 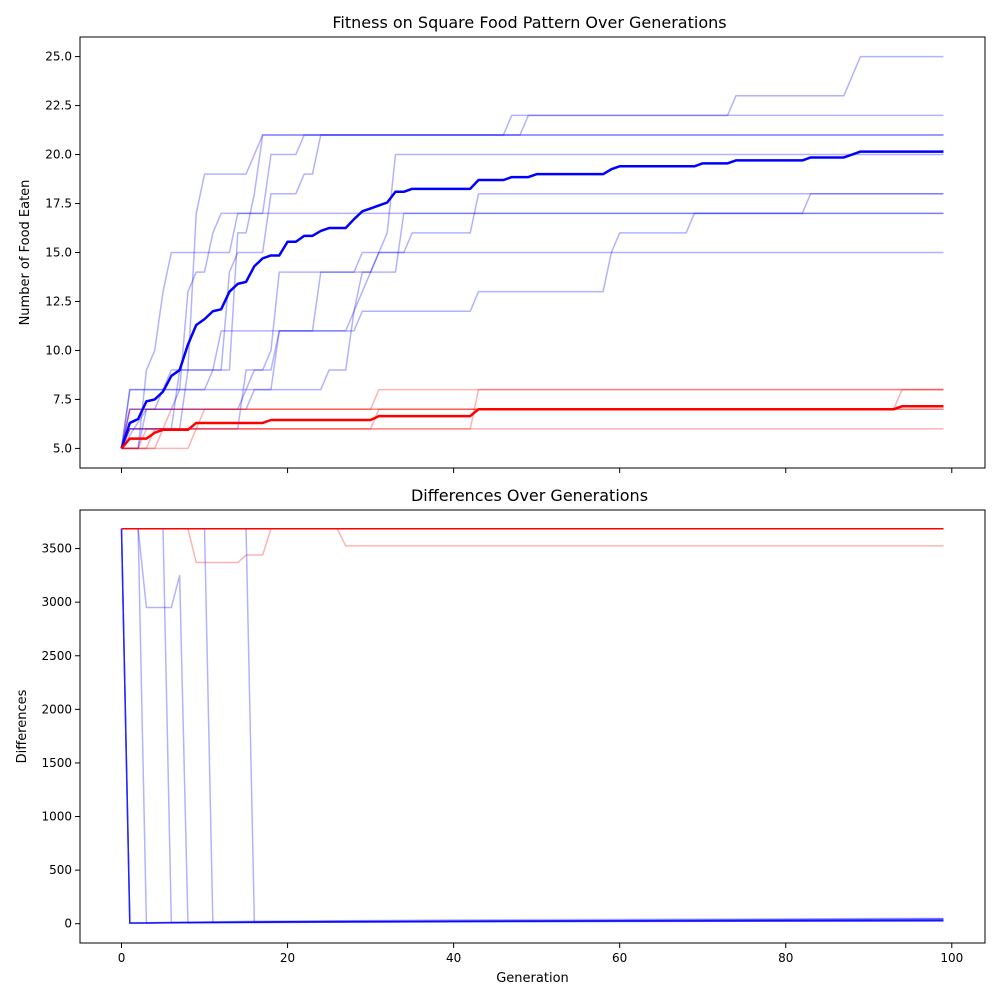 I want to click on y-tick-label: 10.0, so click(x=58, y=350).